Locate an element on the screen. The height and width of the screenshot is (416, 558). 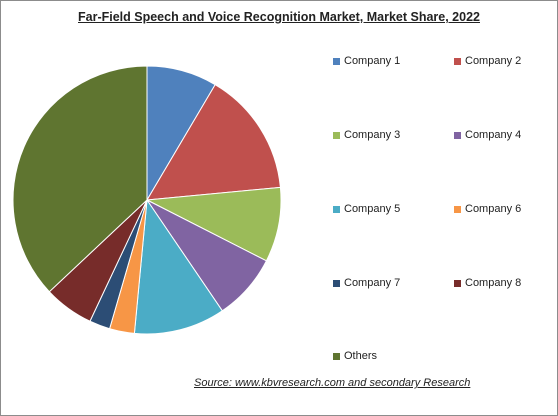
legend-item-company-1: Company 1 is located at coordinates (366, 61).